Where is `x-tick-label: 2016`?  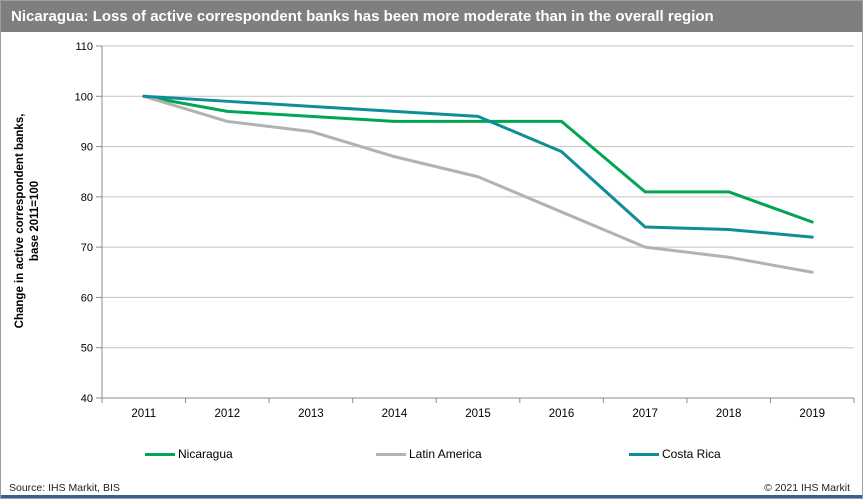
x-tick-label: 2016 is located at coordinates (562, 414).